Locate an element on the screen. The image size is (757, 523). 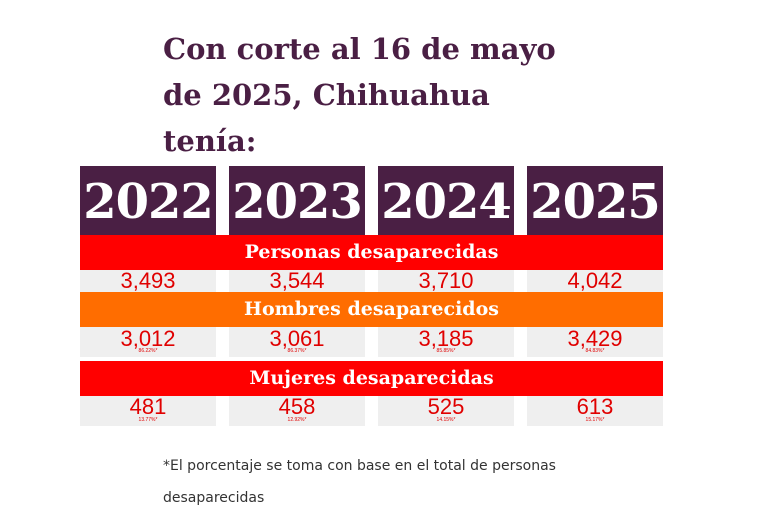
value-text: 458 is located at coordinates (297, 407).